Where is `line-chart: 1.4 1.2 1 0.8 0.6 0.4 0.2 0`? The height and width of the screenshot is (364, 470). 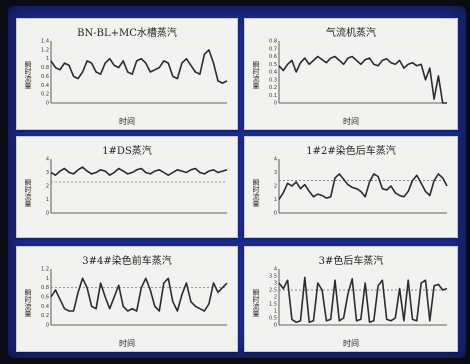 line-chart: 1.4 1.2 1 0.8 0.6 0.4 0.2 0 is located at coordinates (134, 73).